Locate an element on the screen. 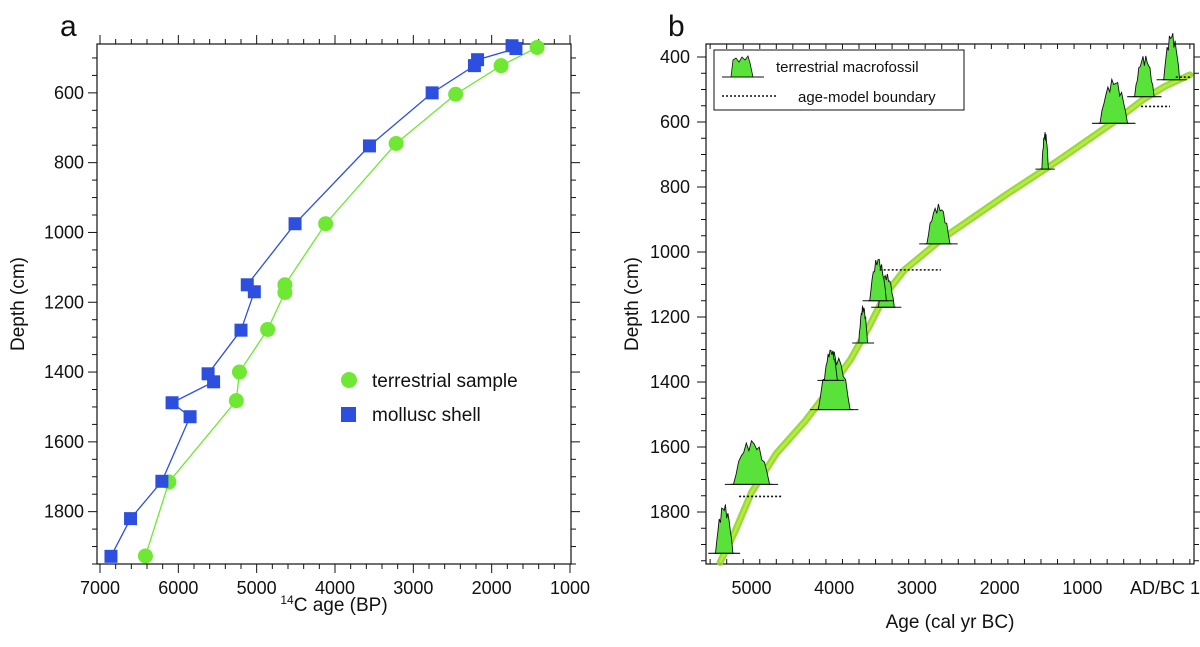 This screenshot has height=647, width=1200. b-y-tick-label: 800 is located at coordinates (675, 187).